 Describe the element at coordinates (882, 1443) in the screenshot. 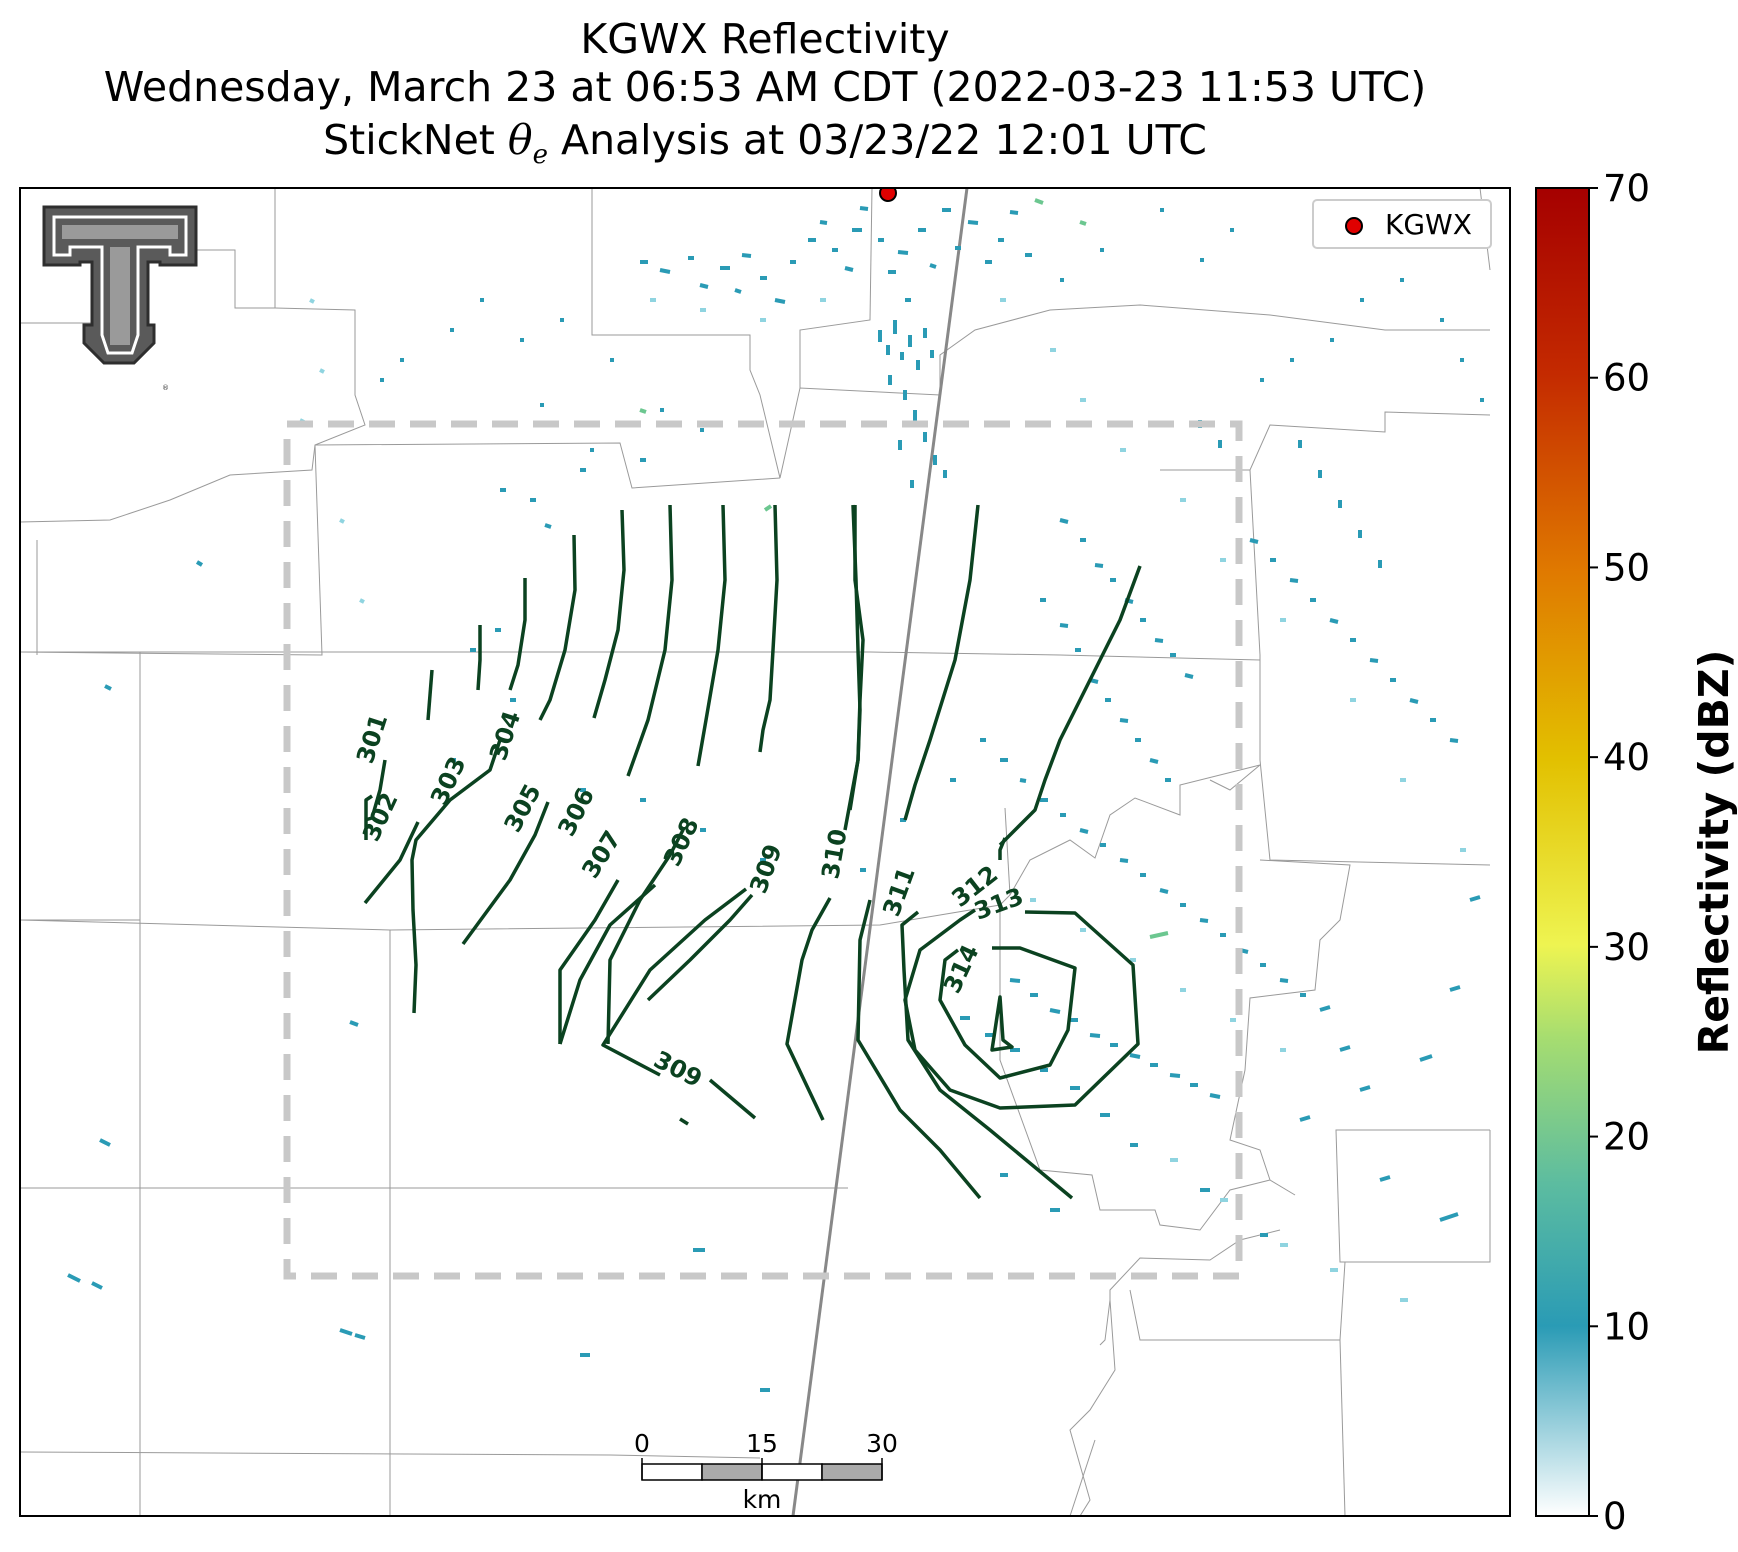

I see `scale-tick-30: 30` at that location.